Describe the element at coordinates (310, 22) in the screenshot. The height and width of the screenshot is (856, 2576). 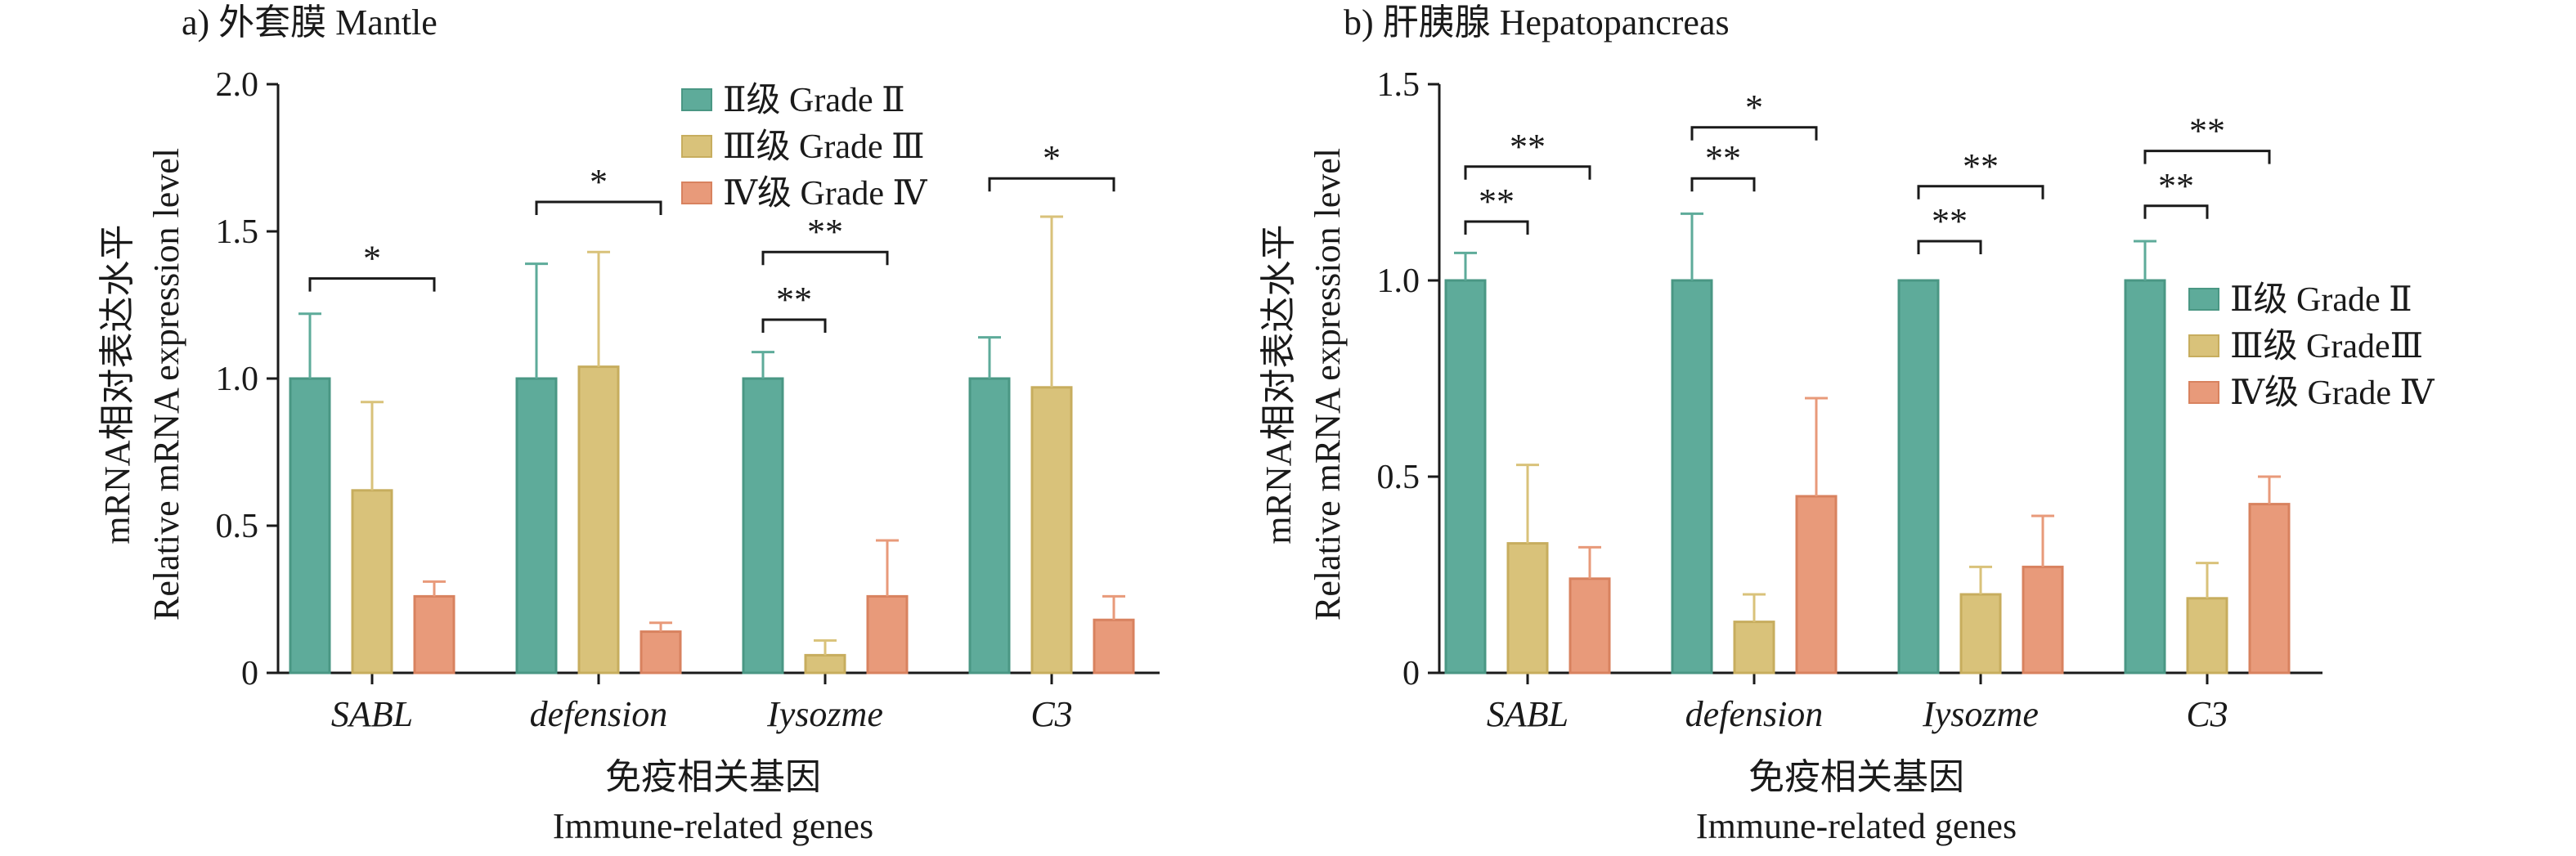
I see `panel-title: a) 外套膜 Mantle` at that location.